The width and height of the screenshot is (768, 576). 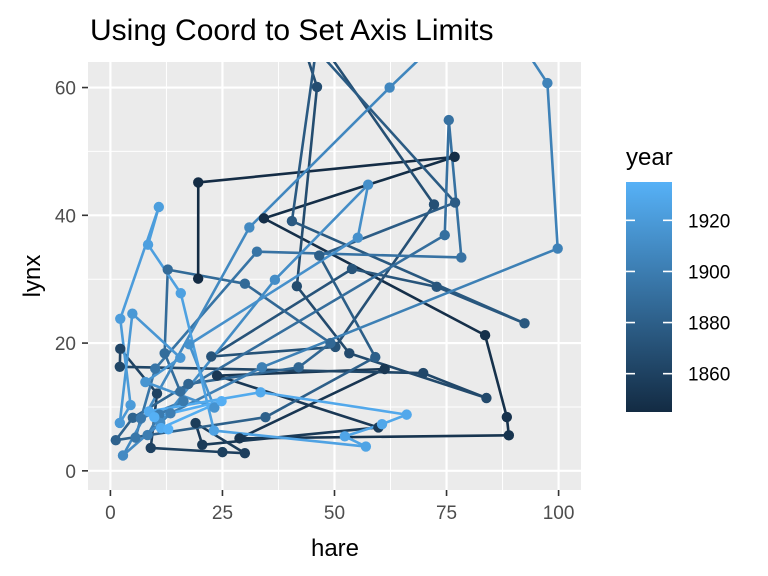 I want to click on x-tick-label: 0, so click(x=110, y=513).